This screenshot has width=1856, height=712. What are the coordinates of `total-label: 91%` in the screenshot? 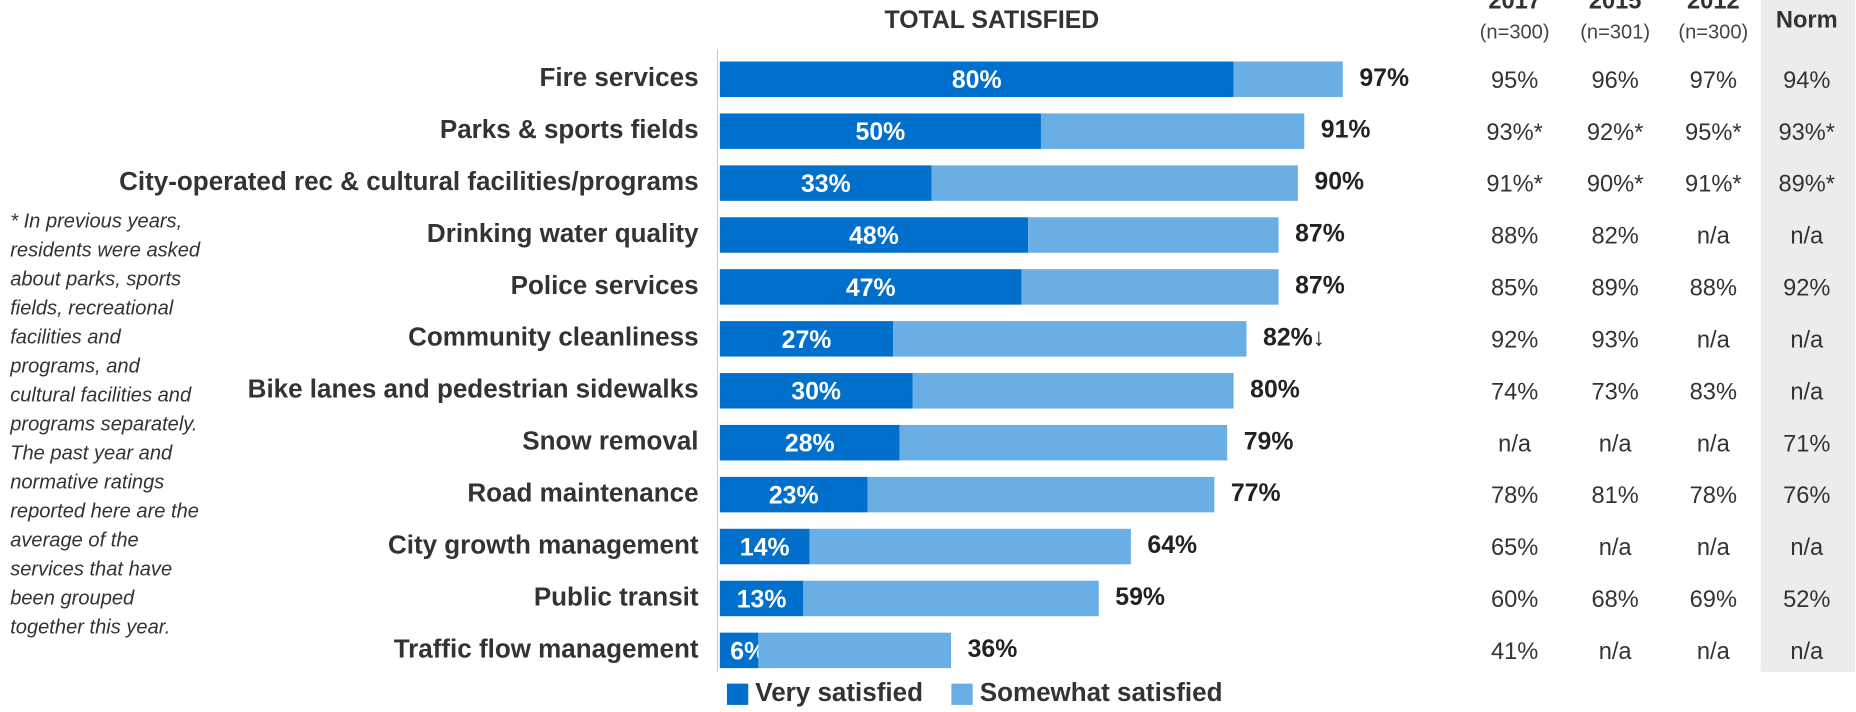 It's located at (1346, 130).